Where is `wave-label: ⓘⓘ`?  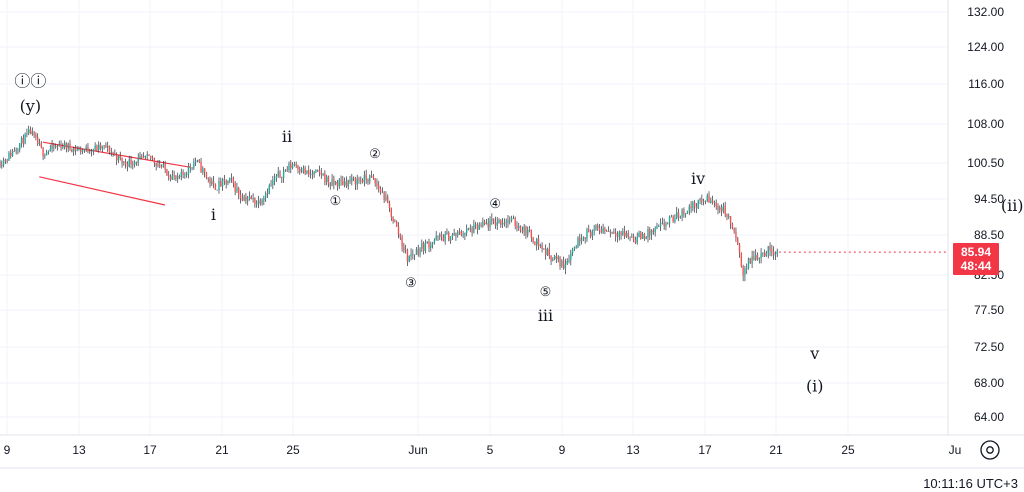 wave-label: ⓘⓘ is located at coordinates (30, 81).